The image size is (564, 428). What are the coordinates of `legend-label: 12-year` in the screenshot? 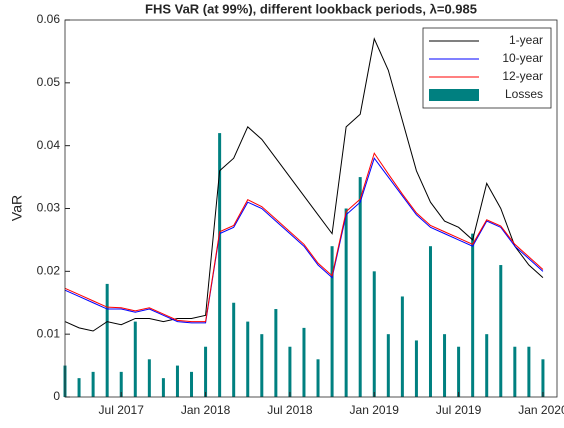 It's located at (522, 76).